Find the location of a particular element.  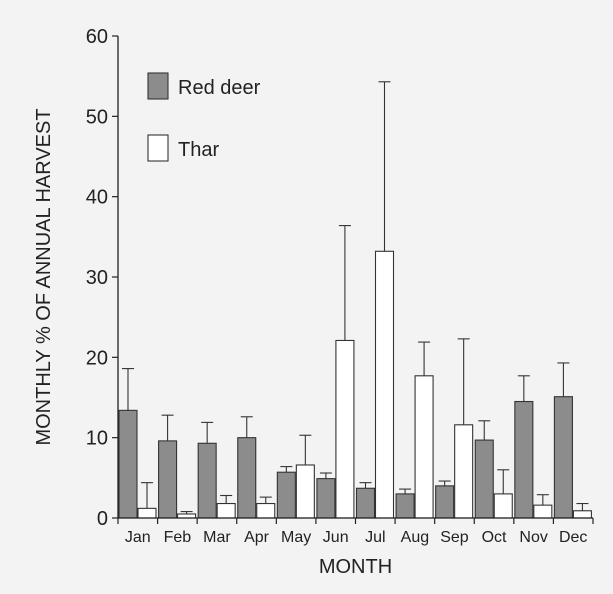

red-deer-bar-nov is located at coordinates (524, 459).